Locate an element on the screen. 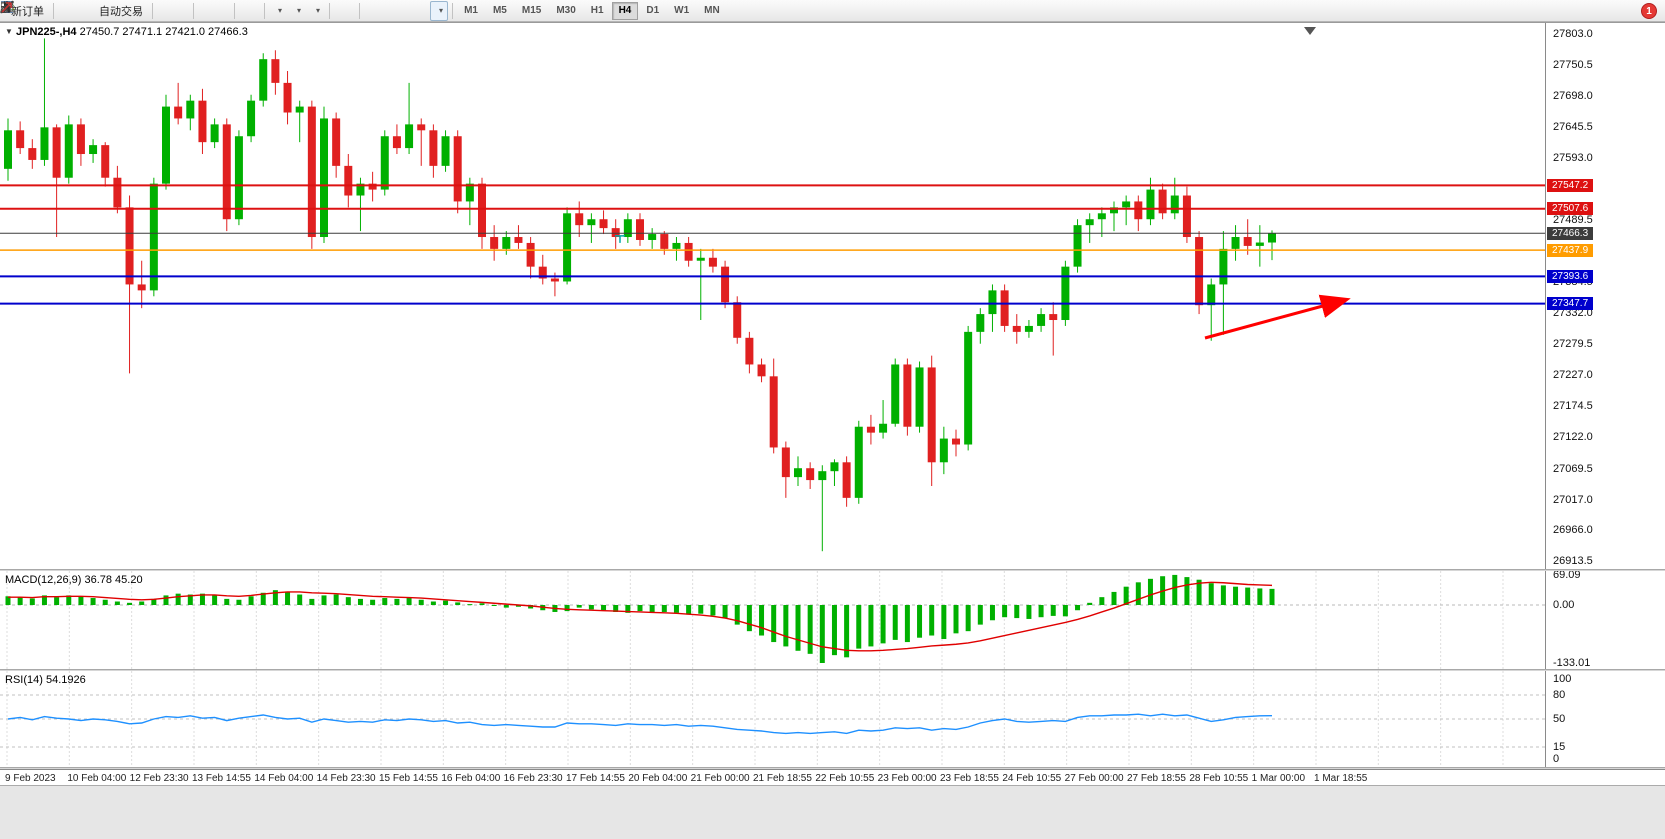 The width and height of the screenshot is (1665, 839). bottom-area is located at coordinates (832, 812).